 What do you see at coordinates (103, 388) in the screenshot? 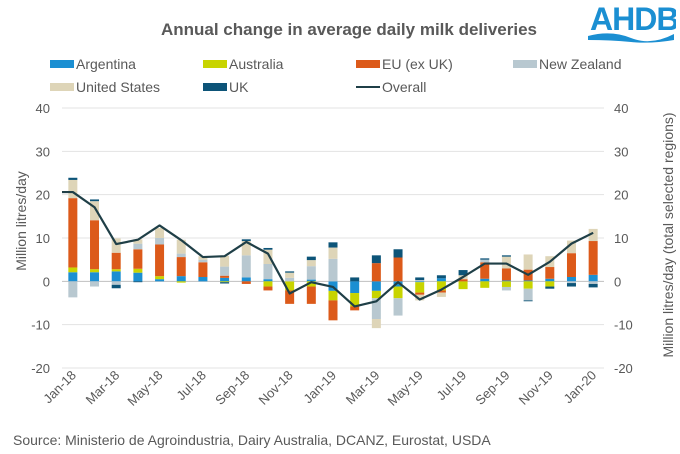
I see `x-tick-label: Mar-18` at bounding box center [103, 388].